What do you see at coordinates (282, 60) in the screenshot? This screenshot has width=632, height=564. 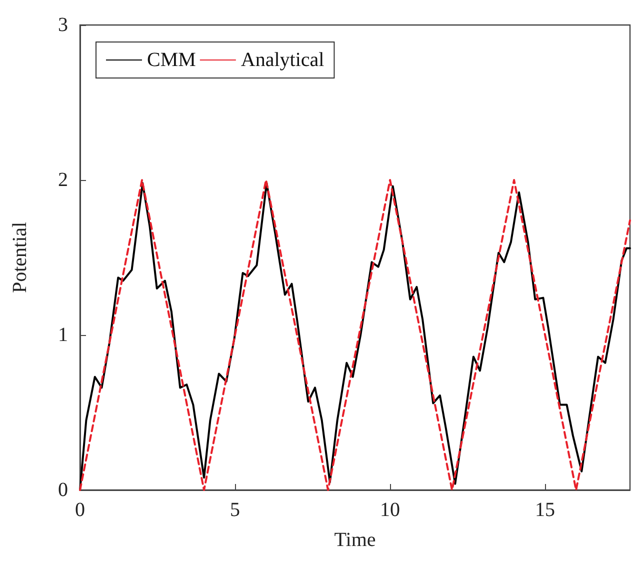 I see `legend-label: Analytical` at bounding box center [282, 60].